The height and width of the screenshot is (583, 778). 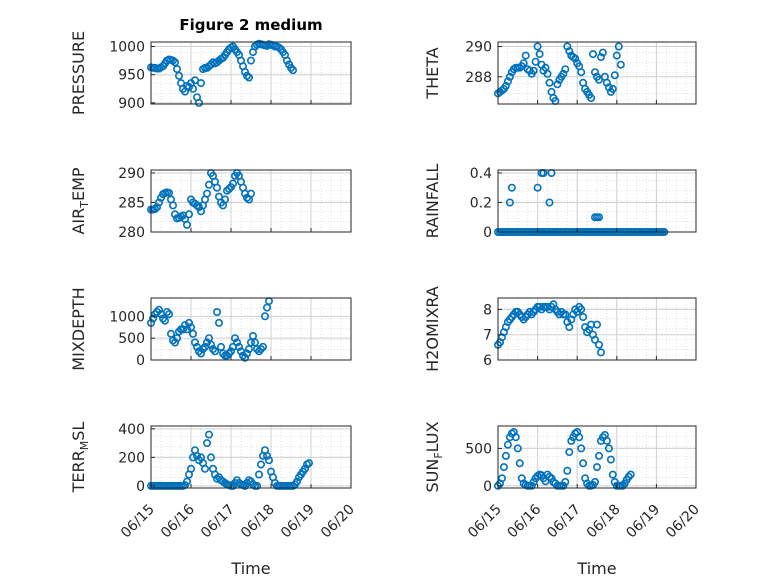 I want to click on y-axis-label: AIRTEMP, so click(x=80, y=200).